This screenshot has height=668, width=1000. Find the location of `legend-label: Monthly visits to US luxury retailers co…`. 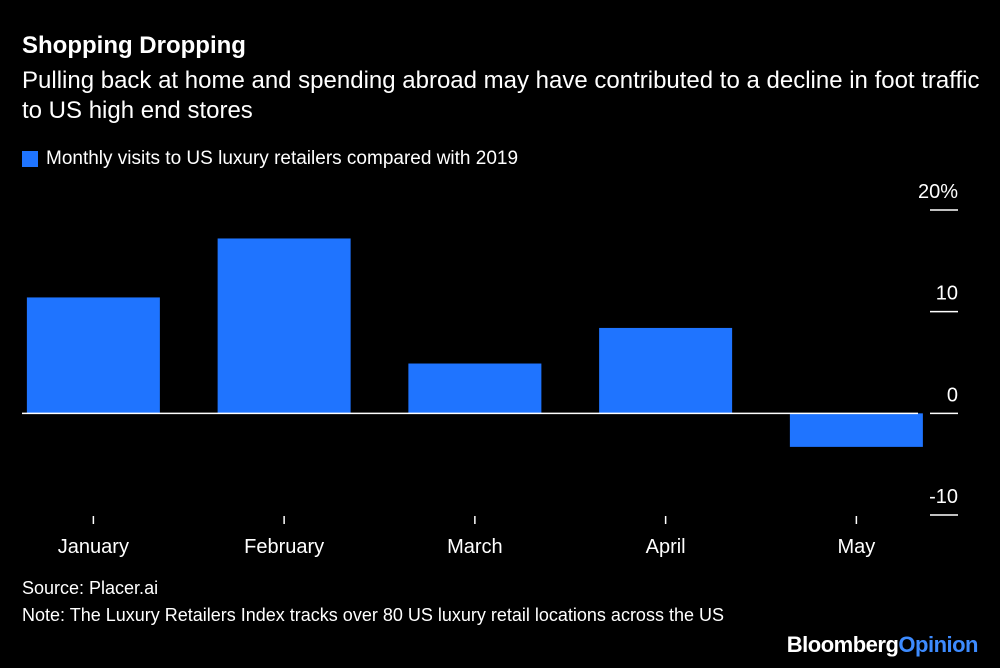

legend-label: Monthly visits to US luxury retailers co… is located at coordinates (282, 158).